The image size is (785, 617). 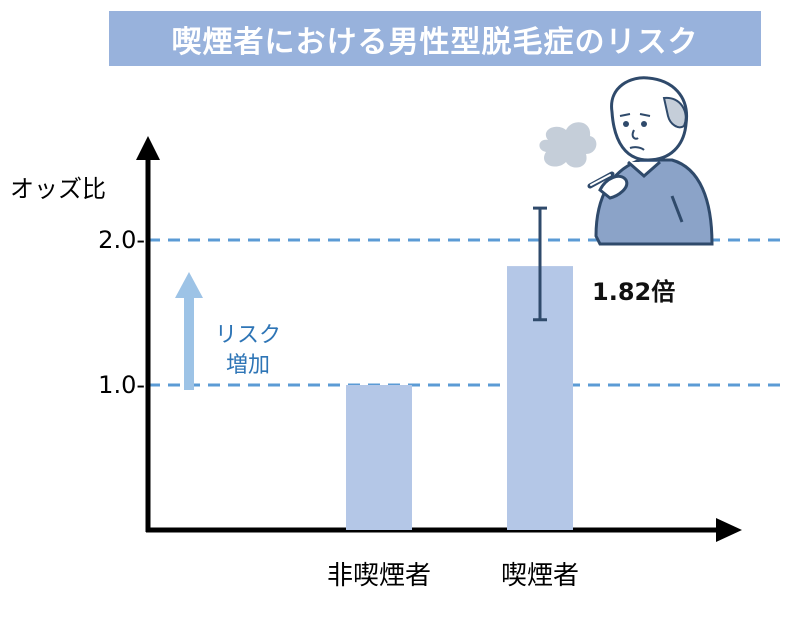 What do you see at coordinates (148, 148) in the screenshot?
I see `y-axis-arrowhead` at bounding box center [148, 148].